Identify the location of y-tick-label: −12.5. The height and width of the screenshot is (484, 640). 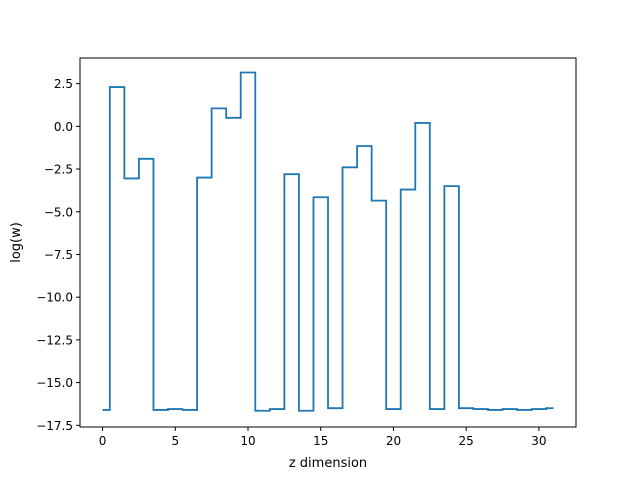
(54, 340).